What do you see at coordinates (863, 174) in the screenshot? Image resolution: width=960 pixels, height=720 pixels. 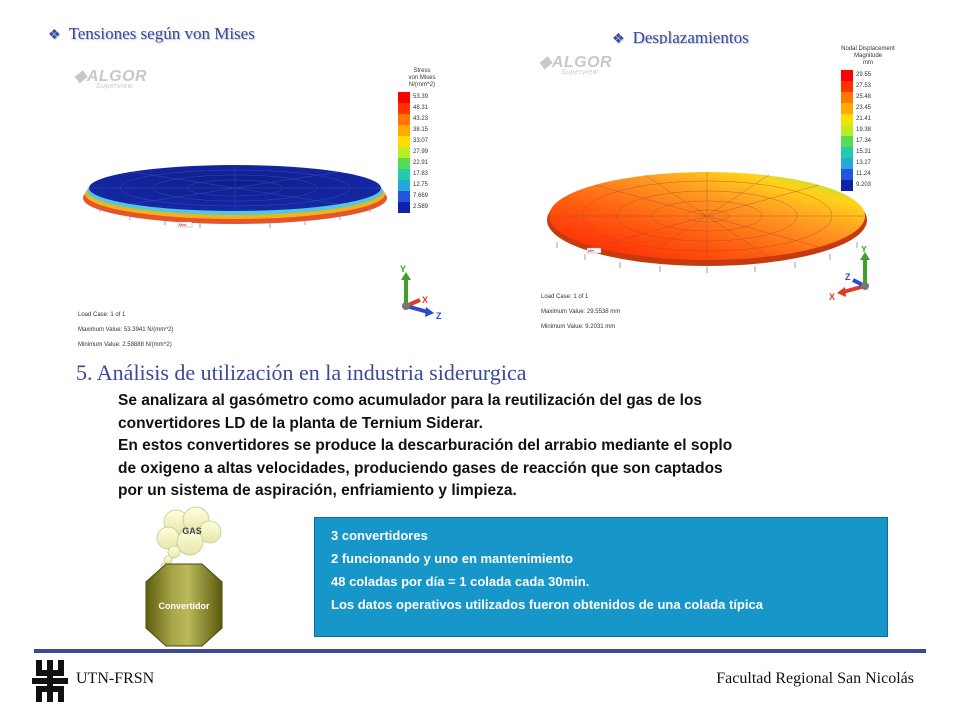 I see `legend-value: 11.24` at bounding box center [863, 174].